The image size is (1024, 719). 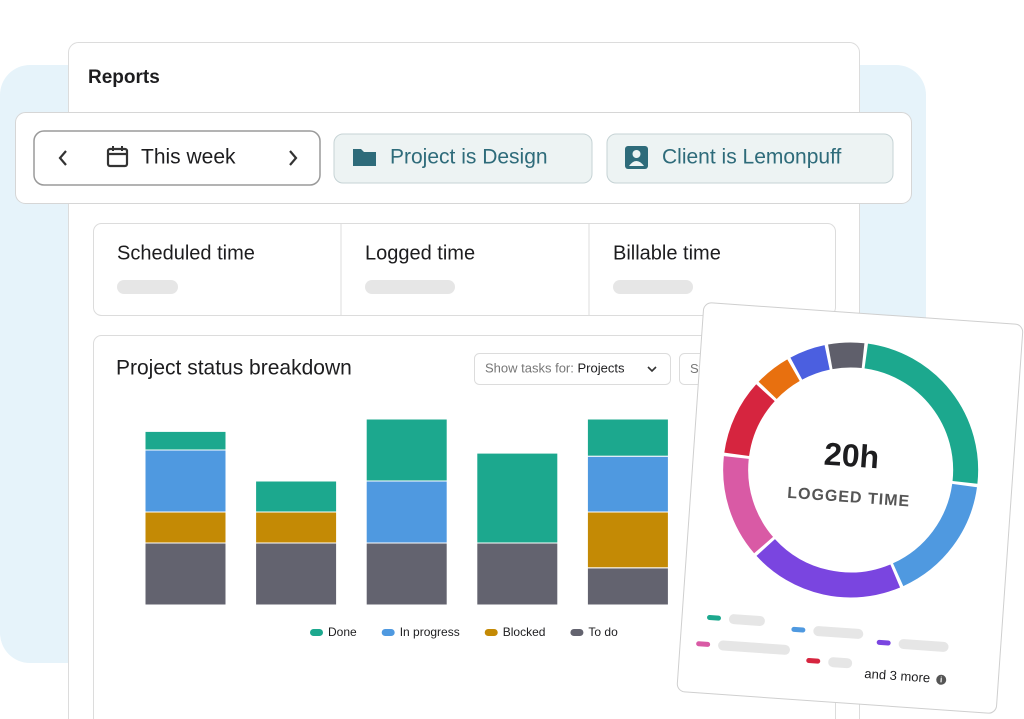 What do you see at coordinates (293, 158) in the screenshot?
I see `next-icon` at bounding box center [293, 158].